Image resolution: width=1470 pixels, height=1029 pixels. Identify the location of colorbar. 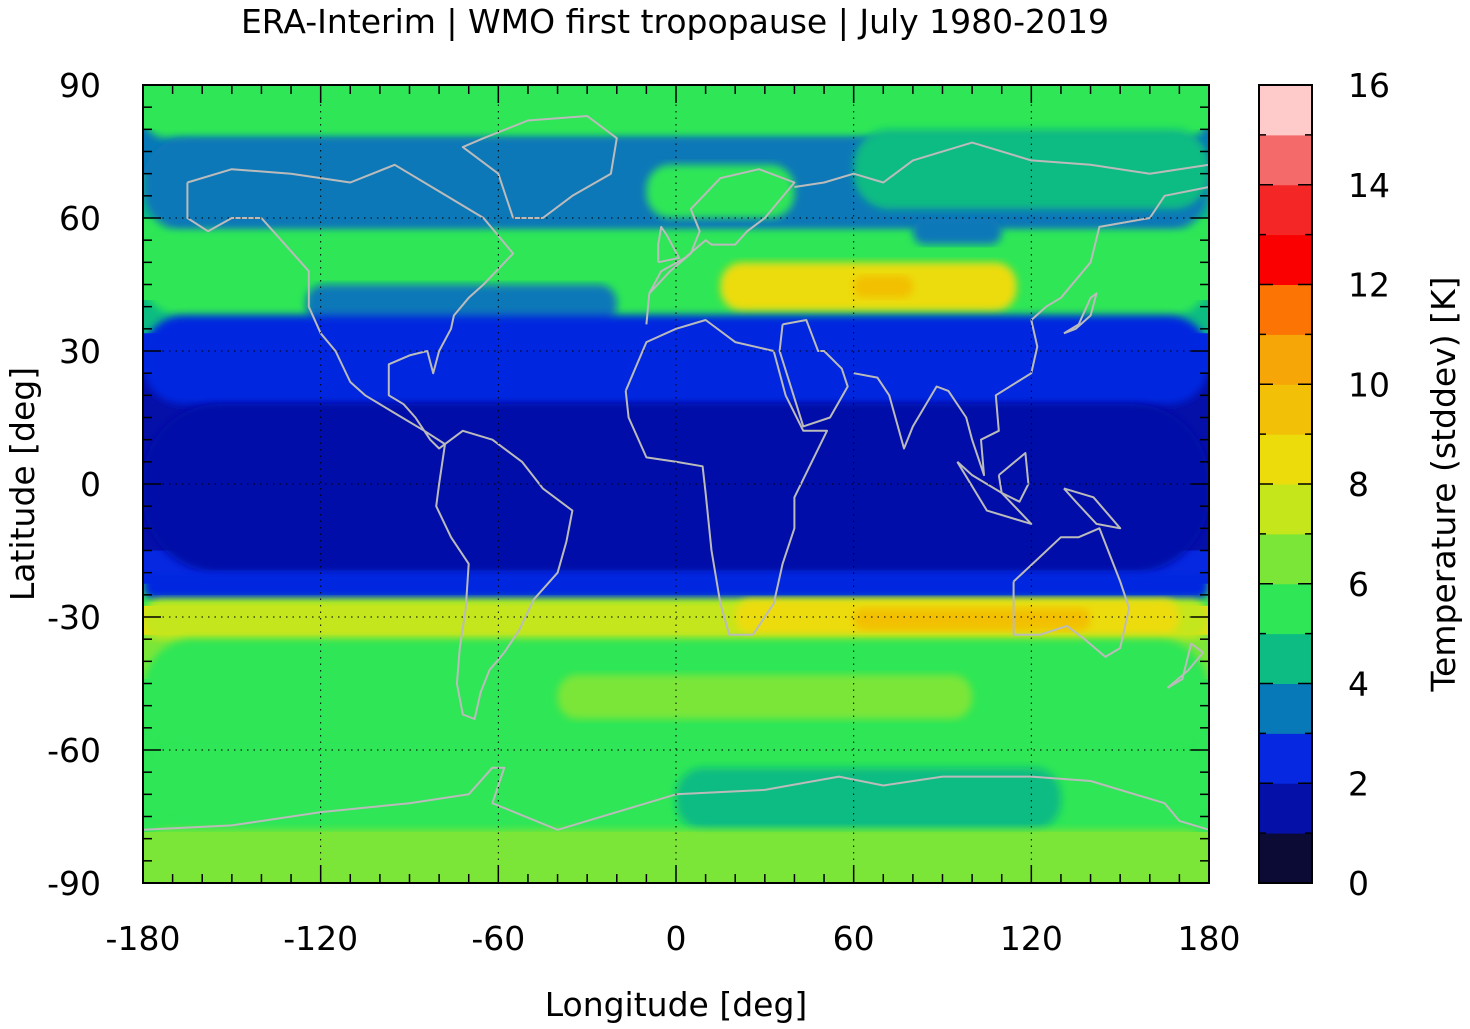
(1285, 484).